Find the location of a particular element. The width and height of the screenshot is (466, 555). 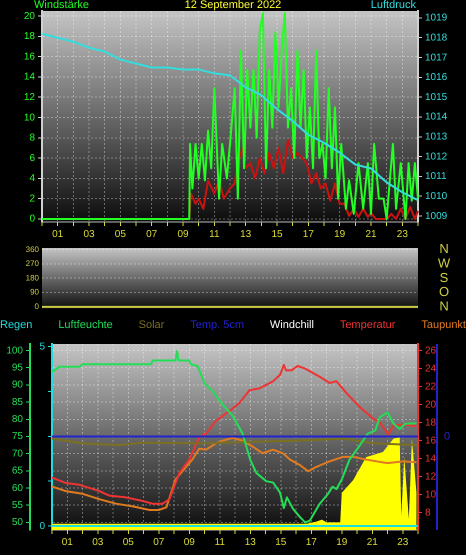

y2-tick-label: 16 is located at coordinates (431, 440).